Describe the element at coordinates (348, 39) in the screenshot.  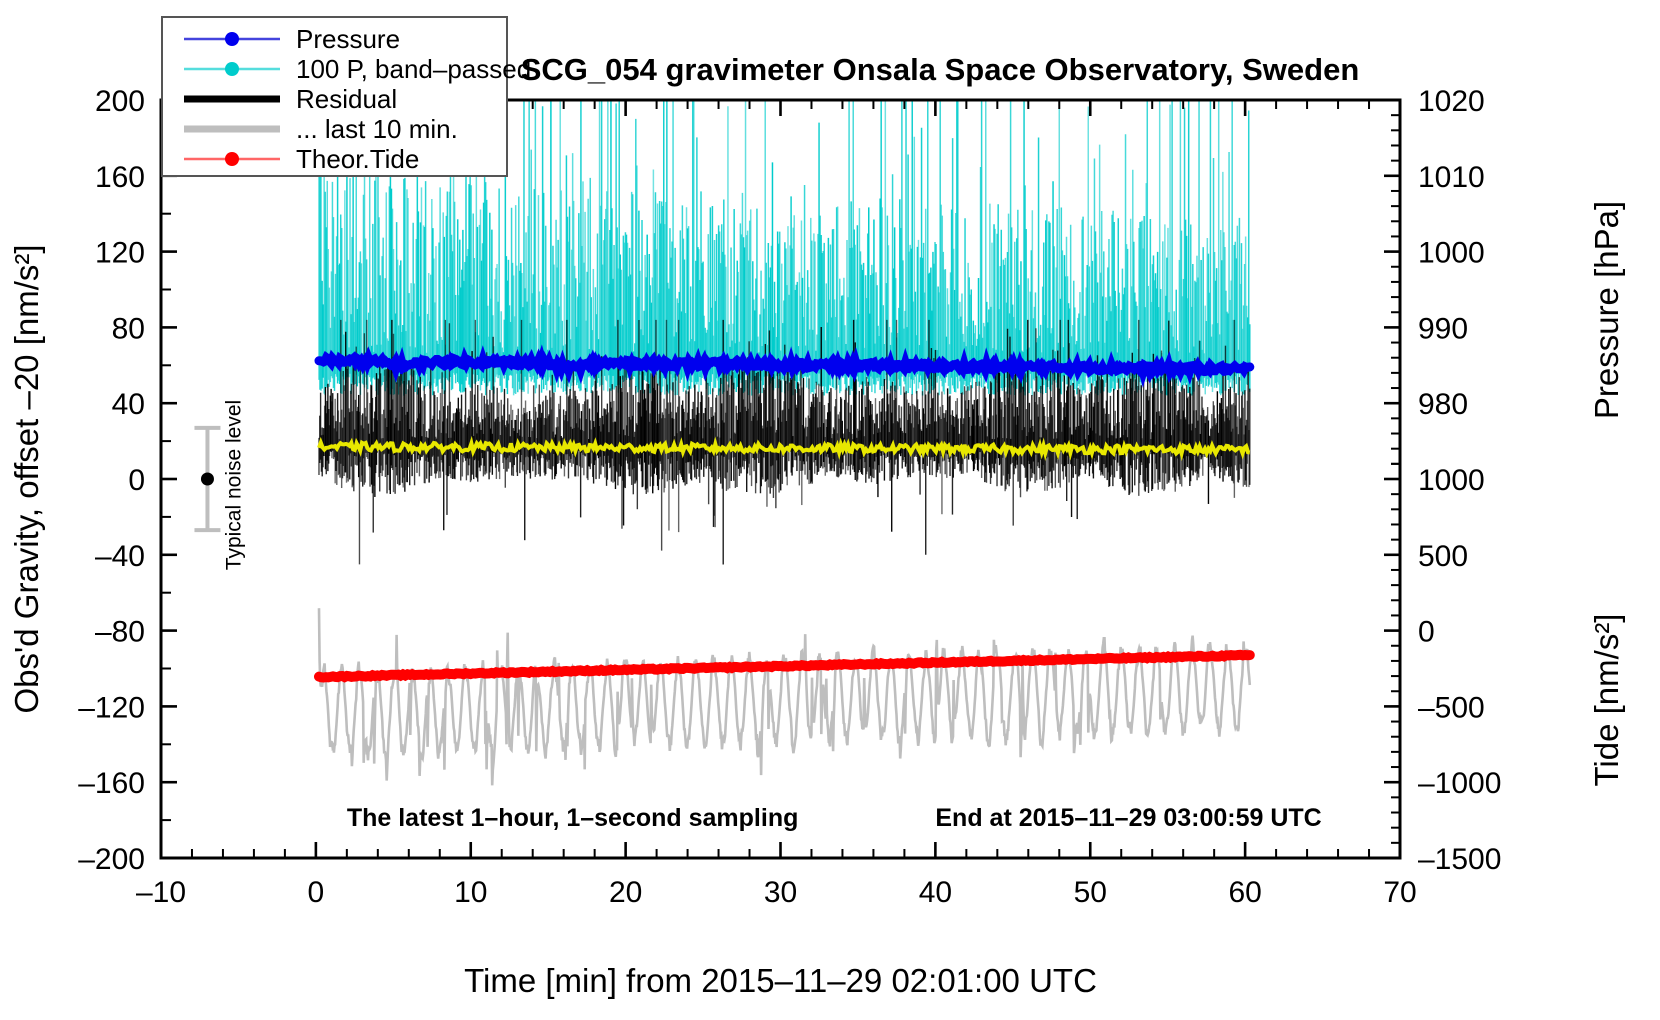
I see `legend-label: Pressure` at that location.